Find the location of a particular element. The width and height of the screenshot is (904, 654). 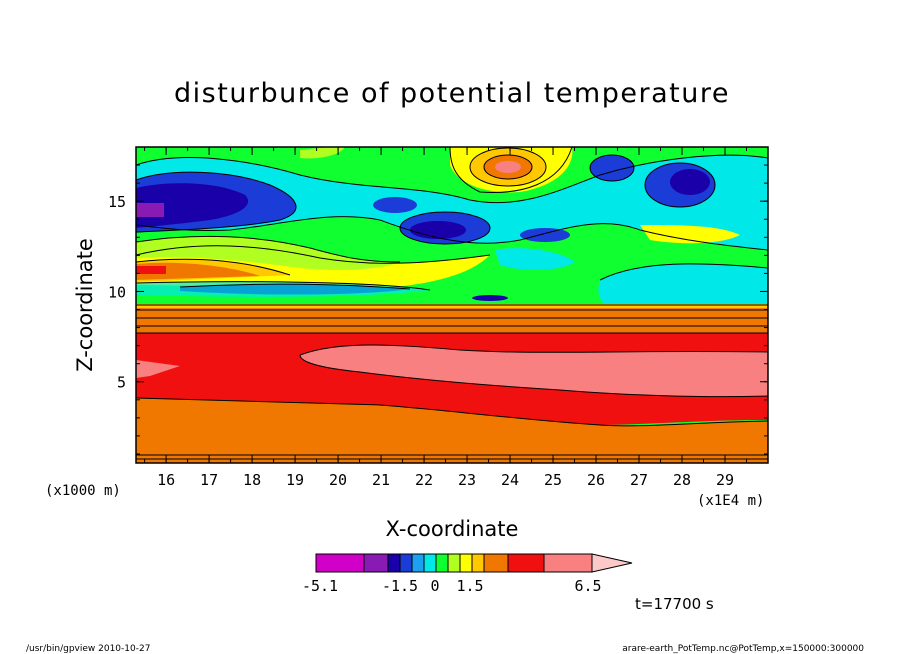

colorbar-label: -1.5 is located at coordinates (400, 586).